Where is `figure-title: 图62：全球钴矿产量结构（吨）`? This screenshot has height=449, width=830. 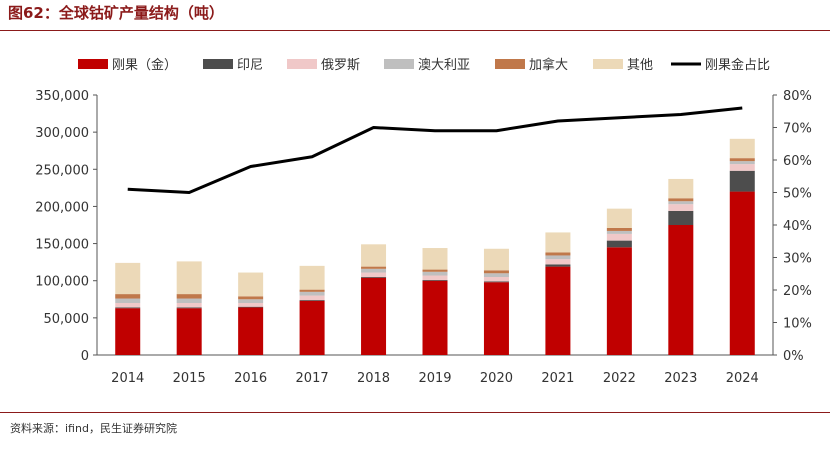 figure-title: 图62：全球钴矿产量结构（吨） is located at coordinates (116, 13).